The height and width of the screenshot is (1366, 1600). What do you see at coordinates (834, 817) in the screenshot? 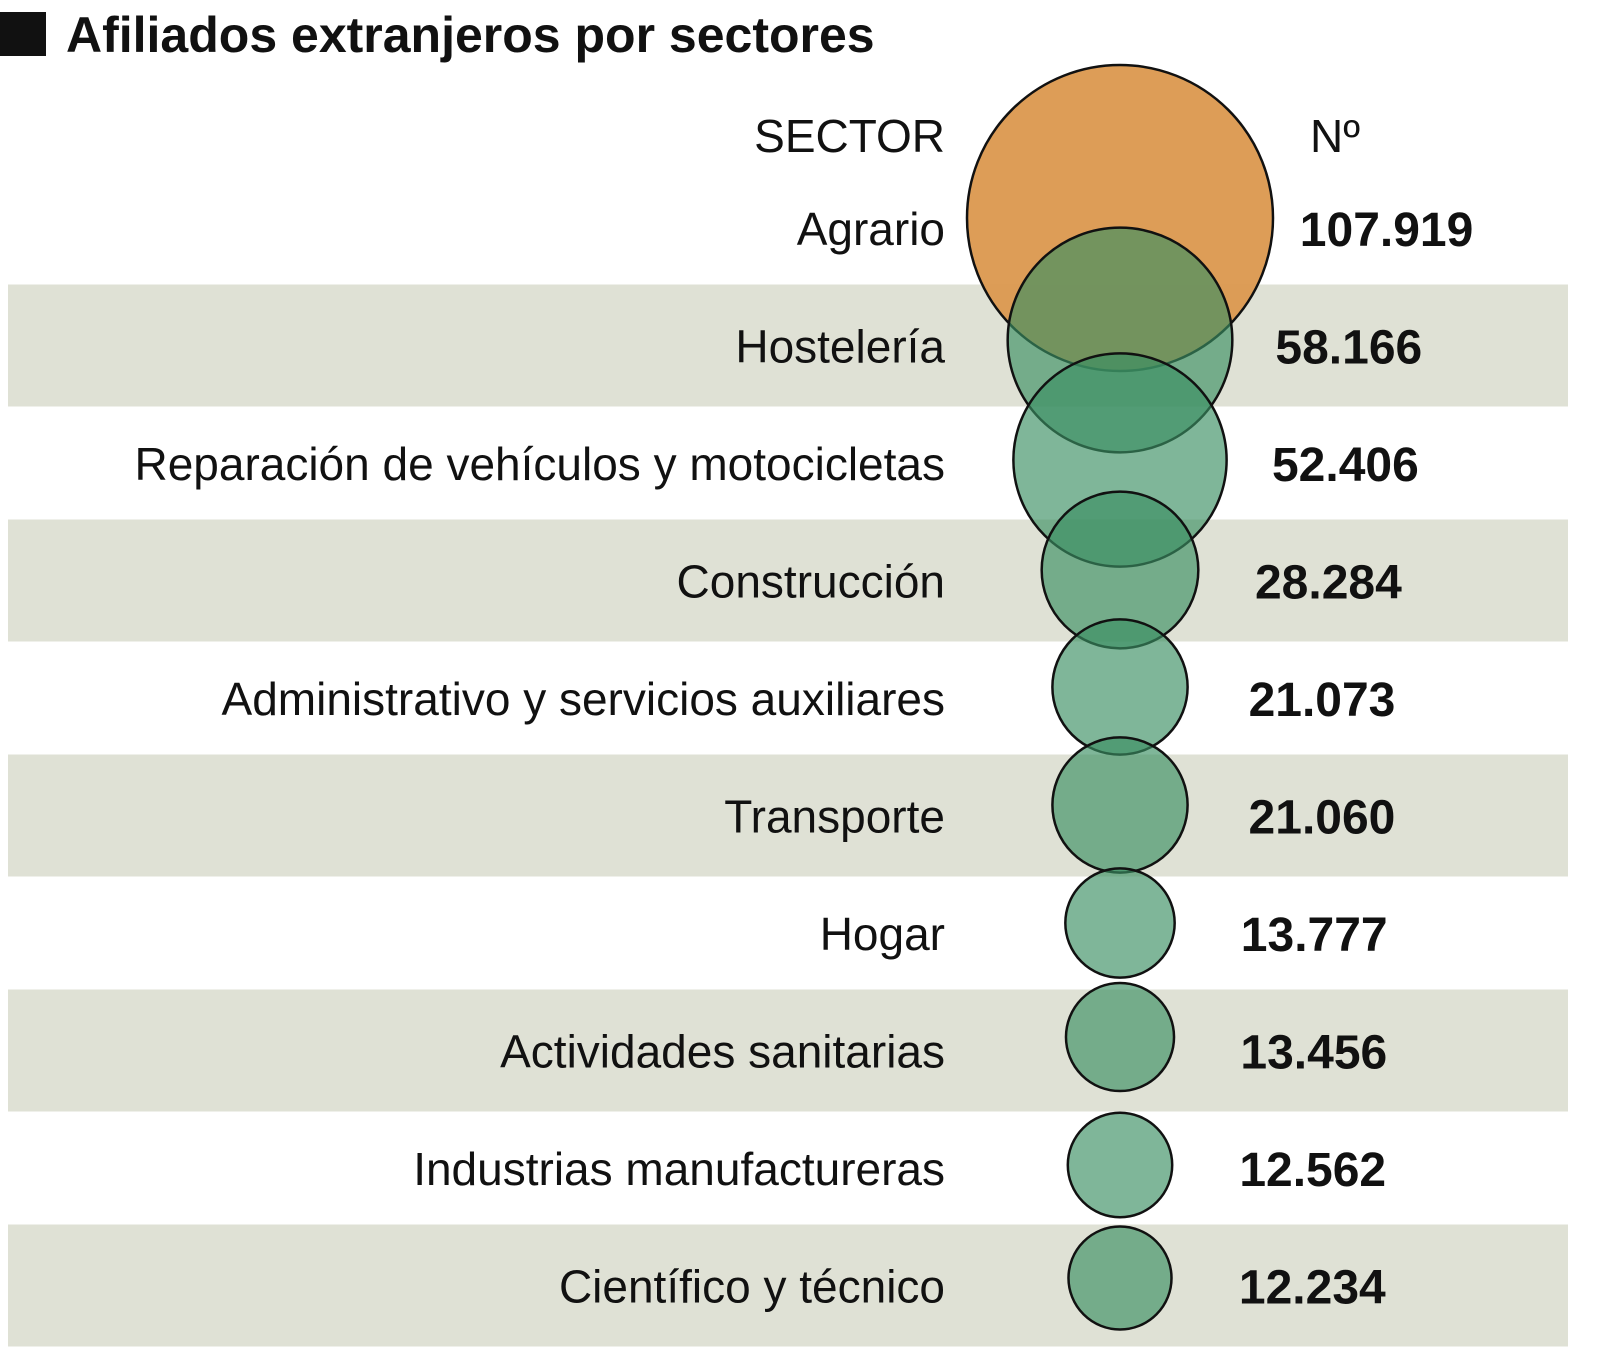
I see `sector-label: Transporte` at bounding box center [834, 817].